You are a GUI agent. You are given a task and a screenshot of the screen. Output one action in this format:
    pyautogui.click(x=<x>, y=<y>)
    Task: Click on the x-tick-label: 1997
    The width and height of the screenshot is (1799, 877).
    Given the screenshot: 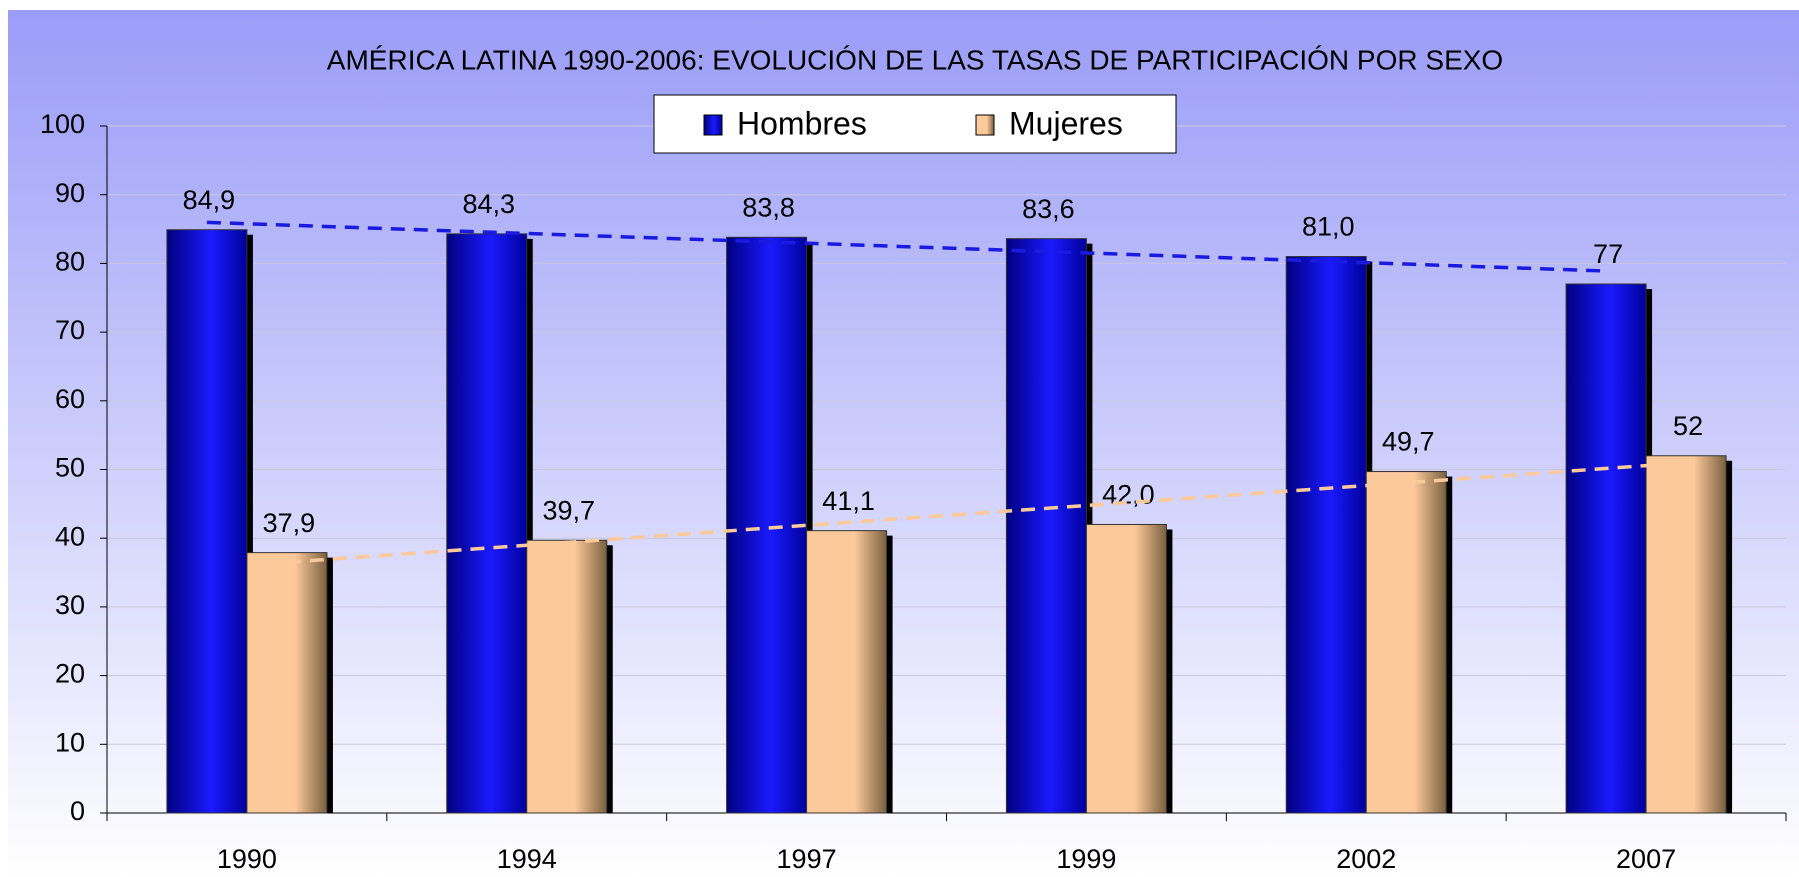 What is the action you would take?
    pyautogui.click(x=807, y=859)
    